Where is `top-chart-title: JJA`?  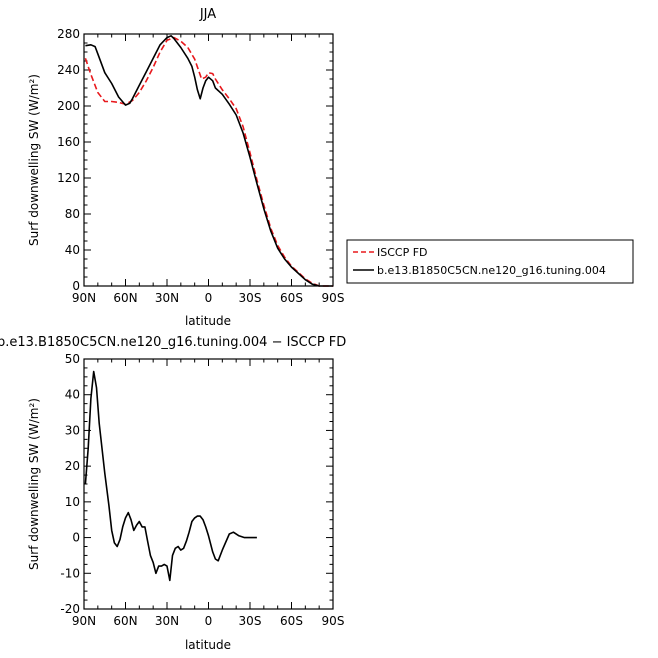
top-chart-title: JJA is located at coordinates (207, 14).